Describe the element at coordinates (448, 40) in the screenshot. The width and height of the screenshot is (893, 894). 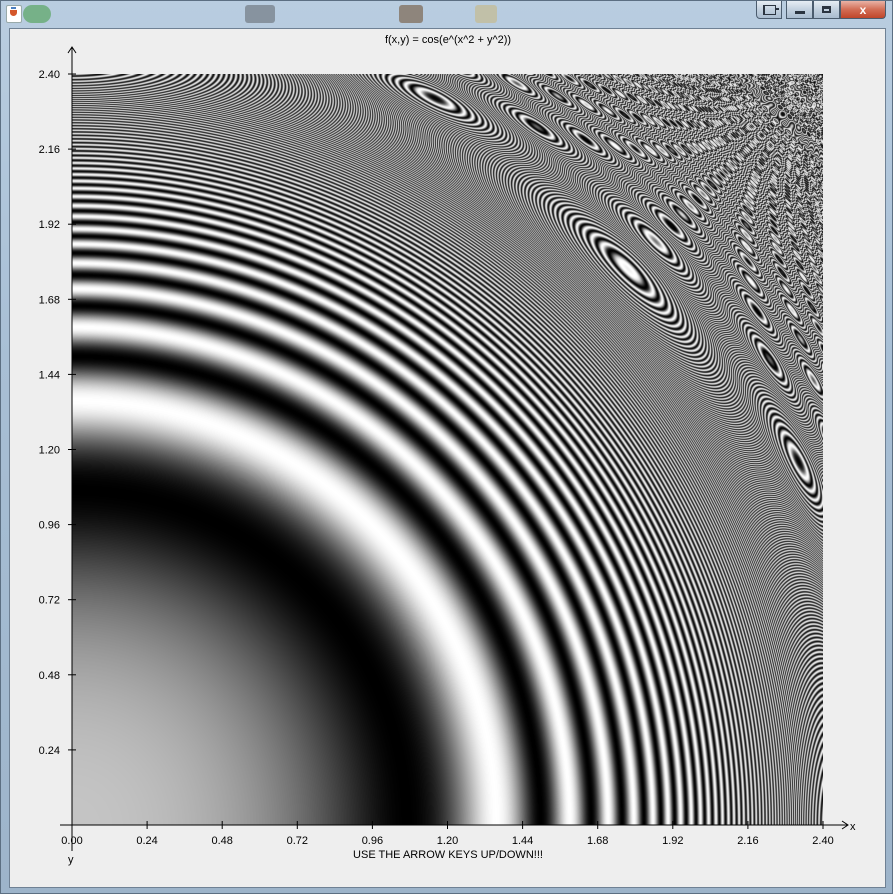
I see `plot-title: f(x,y) = cos(e^(x^2 + y^2))` at that location.